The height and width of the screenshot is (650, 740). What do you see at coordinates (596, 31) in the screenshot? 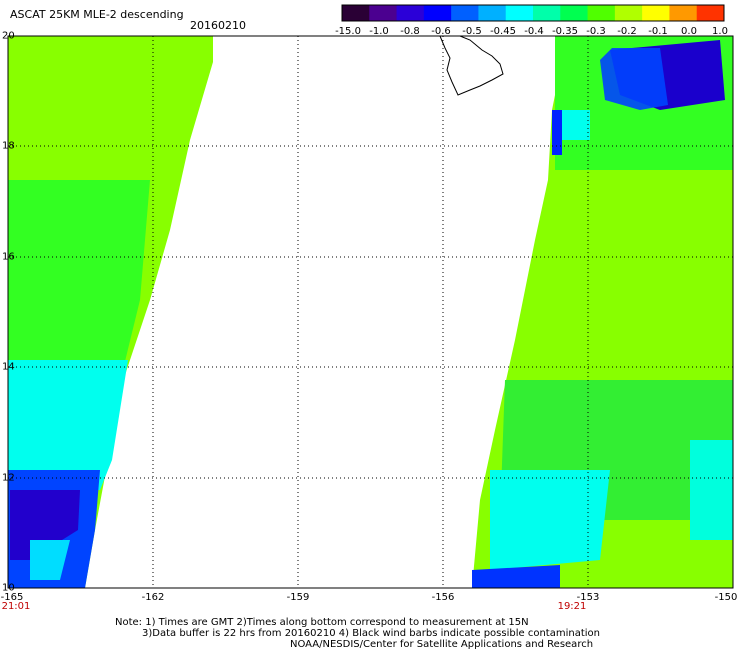
I see `colorbar-label: -0.3` at bounding box center [596, 31].